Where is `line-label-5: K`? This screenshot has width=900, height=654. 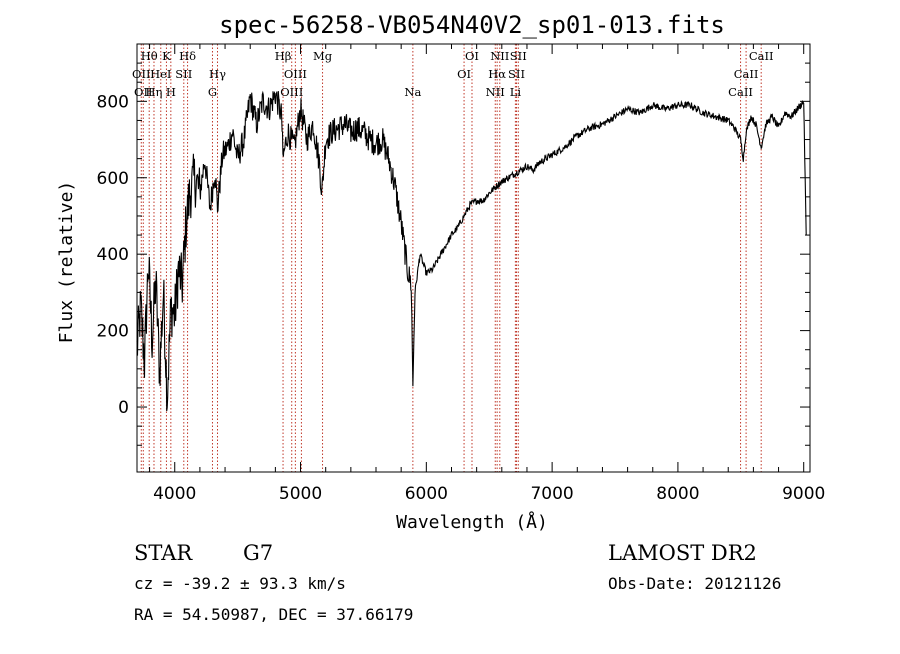 line-label-5: K is located at coordinates (166, 56).